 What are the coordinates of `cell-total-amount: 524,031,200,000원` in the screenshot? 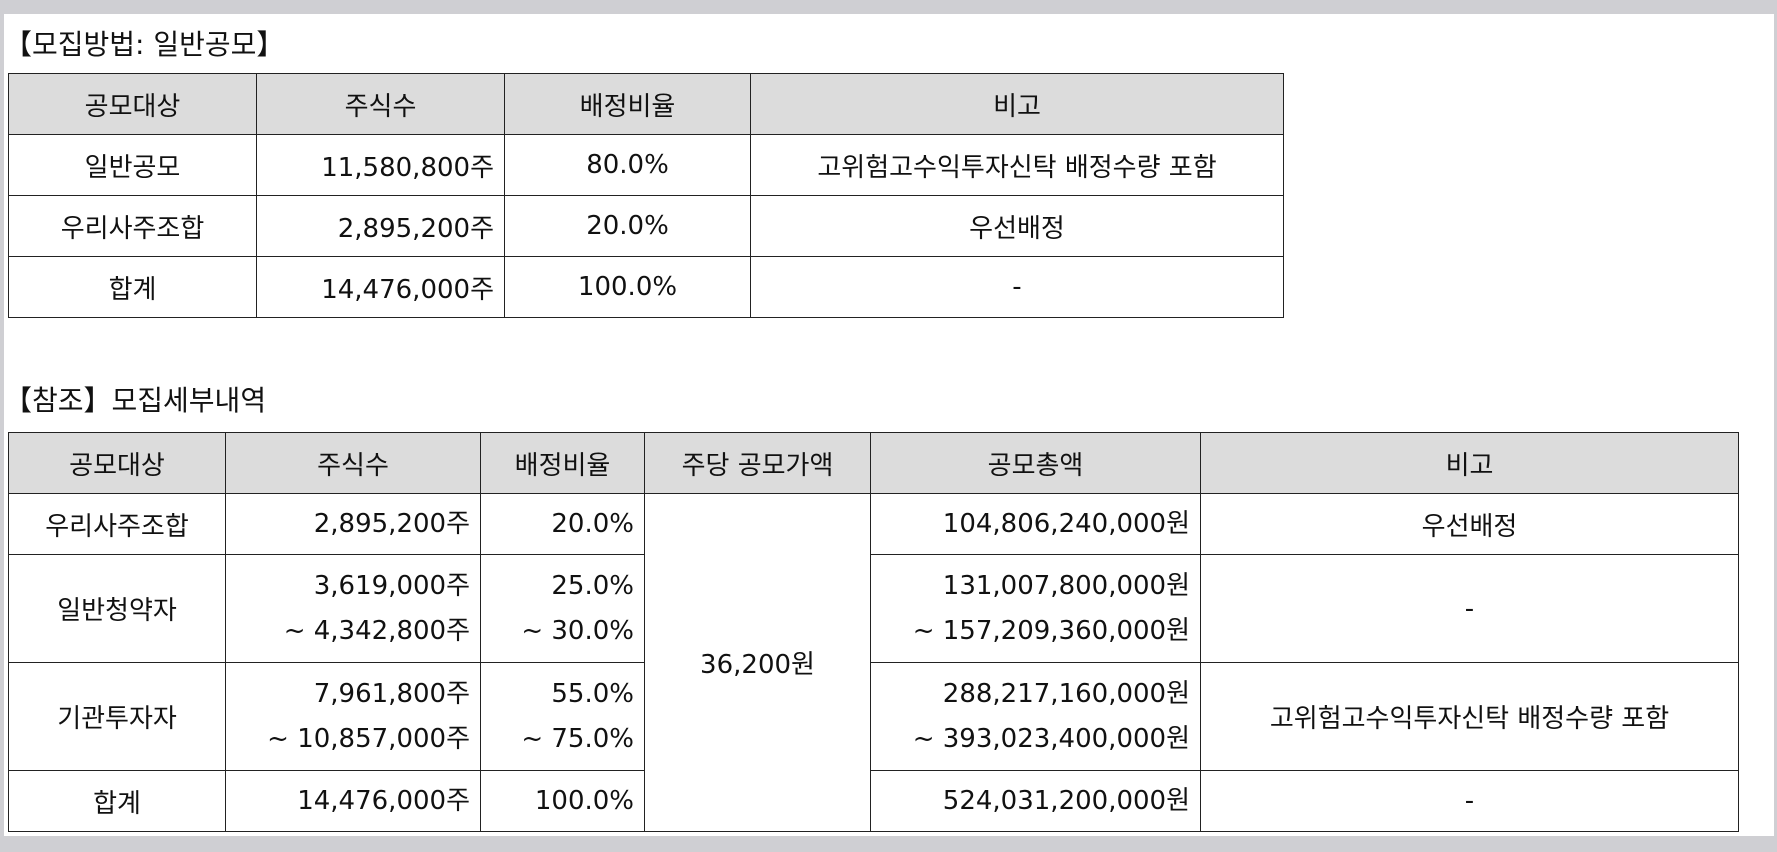 It's located at (1035, 801).